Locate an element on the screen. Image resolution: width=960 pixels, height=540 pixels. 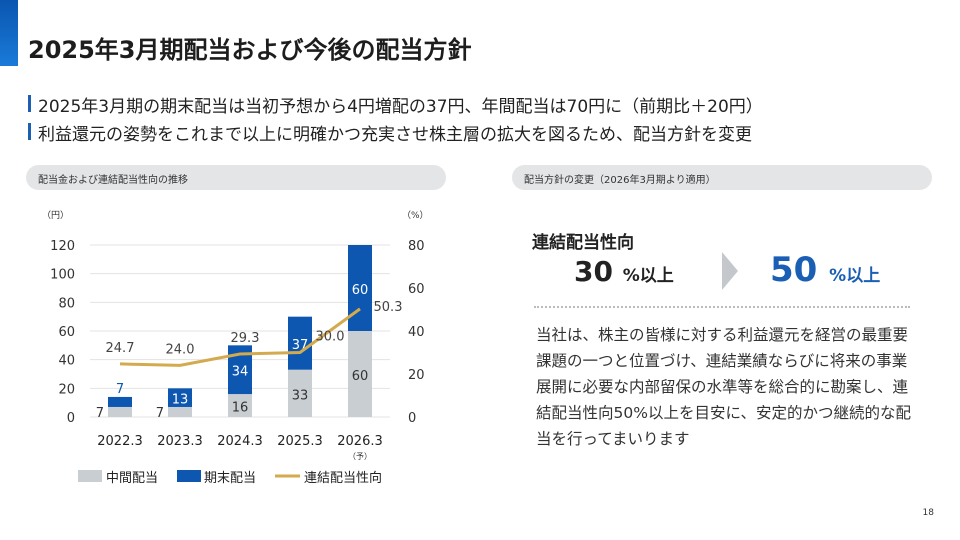
y-tick-left: 80 is located at coordinates (66, 303).